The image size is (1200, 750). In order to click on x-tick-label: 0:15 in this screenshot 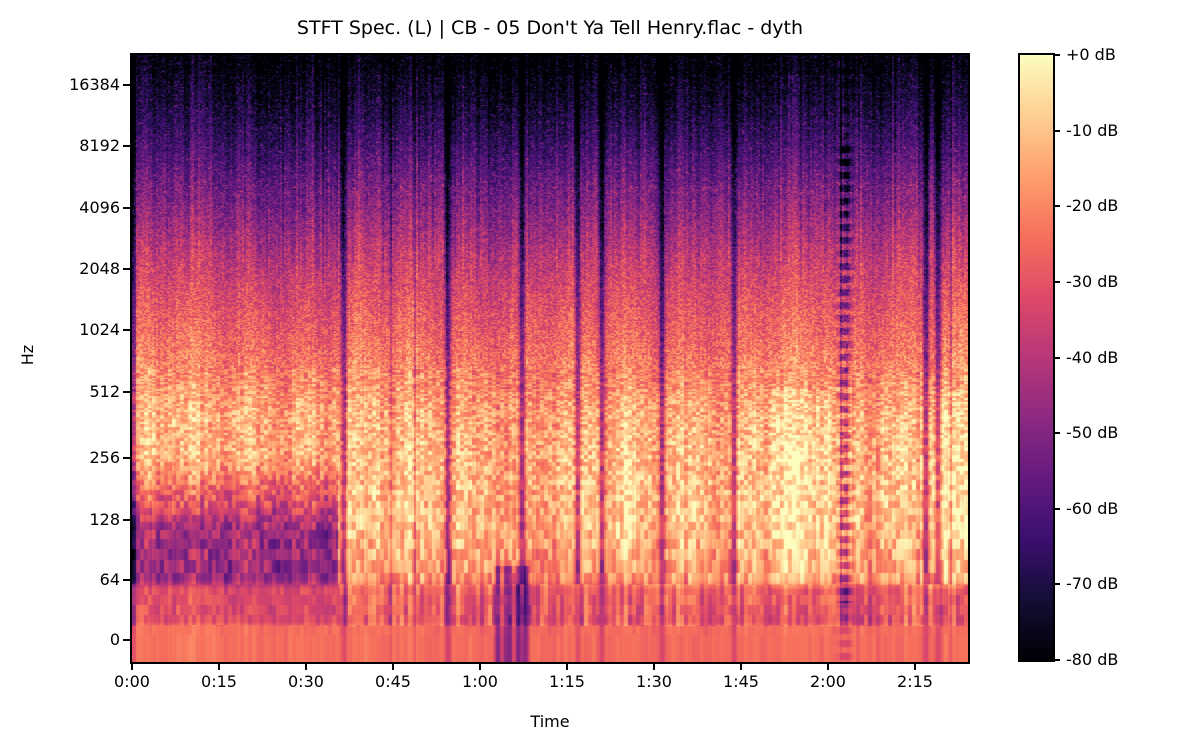, I will do `click(219, 681)`.